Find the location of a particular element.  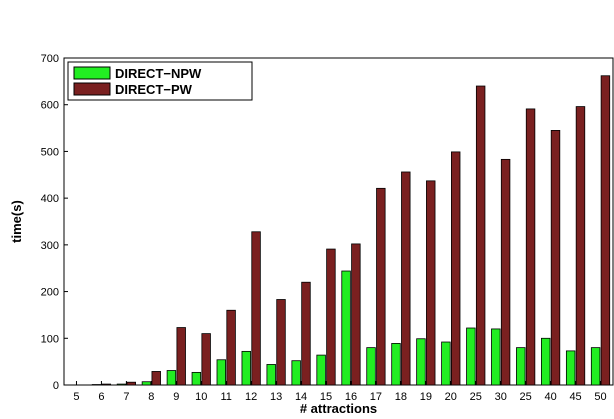

y-axis-title: time(s) is located at coordinates (16, 221).